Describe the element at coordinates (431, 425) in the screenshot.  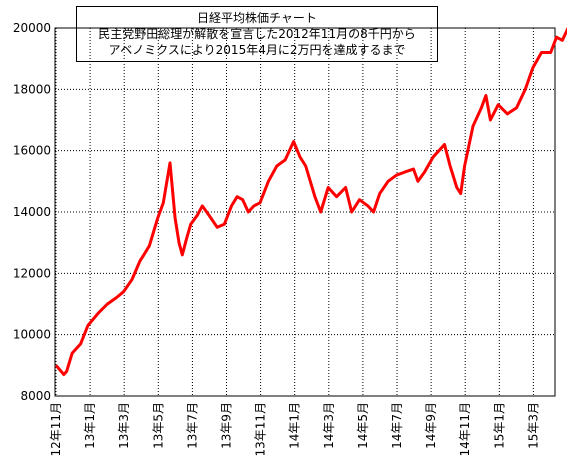
I see `x-tick-label: 14年9月` at that location.